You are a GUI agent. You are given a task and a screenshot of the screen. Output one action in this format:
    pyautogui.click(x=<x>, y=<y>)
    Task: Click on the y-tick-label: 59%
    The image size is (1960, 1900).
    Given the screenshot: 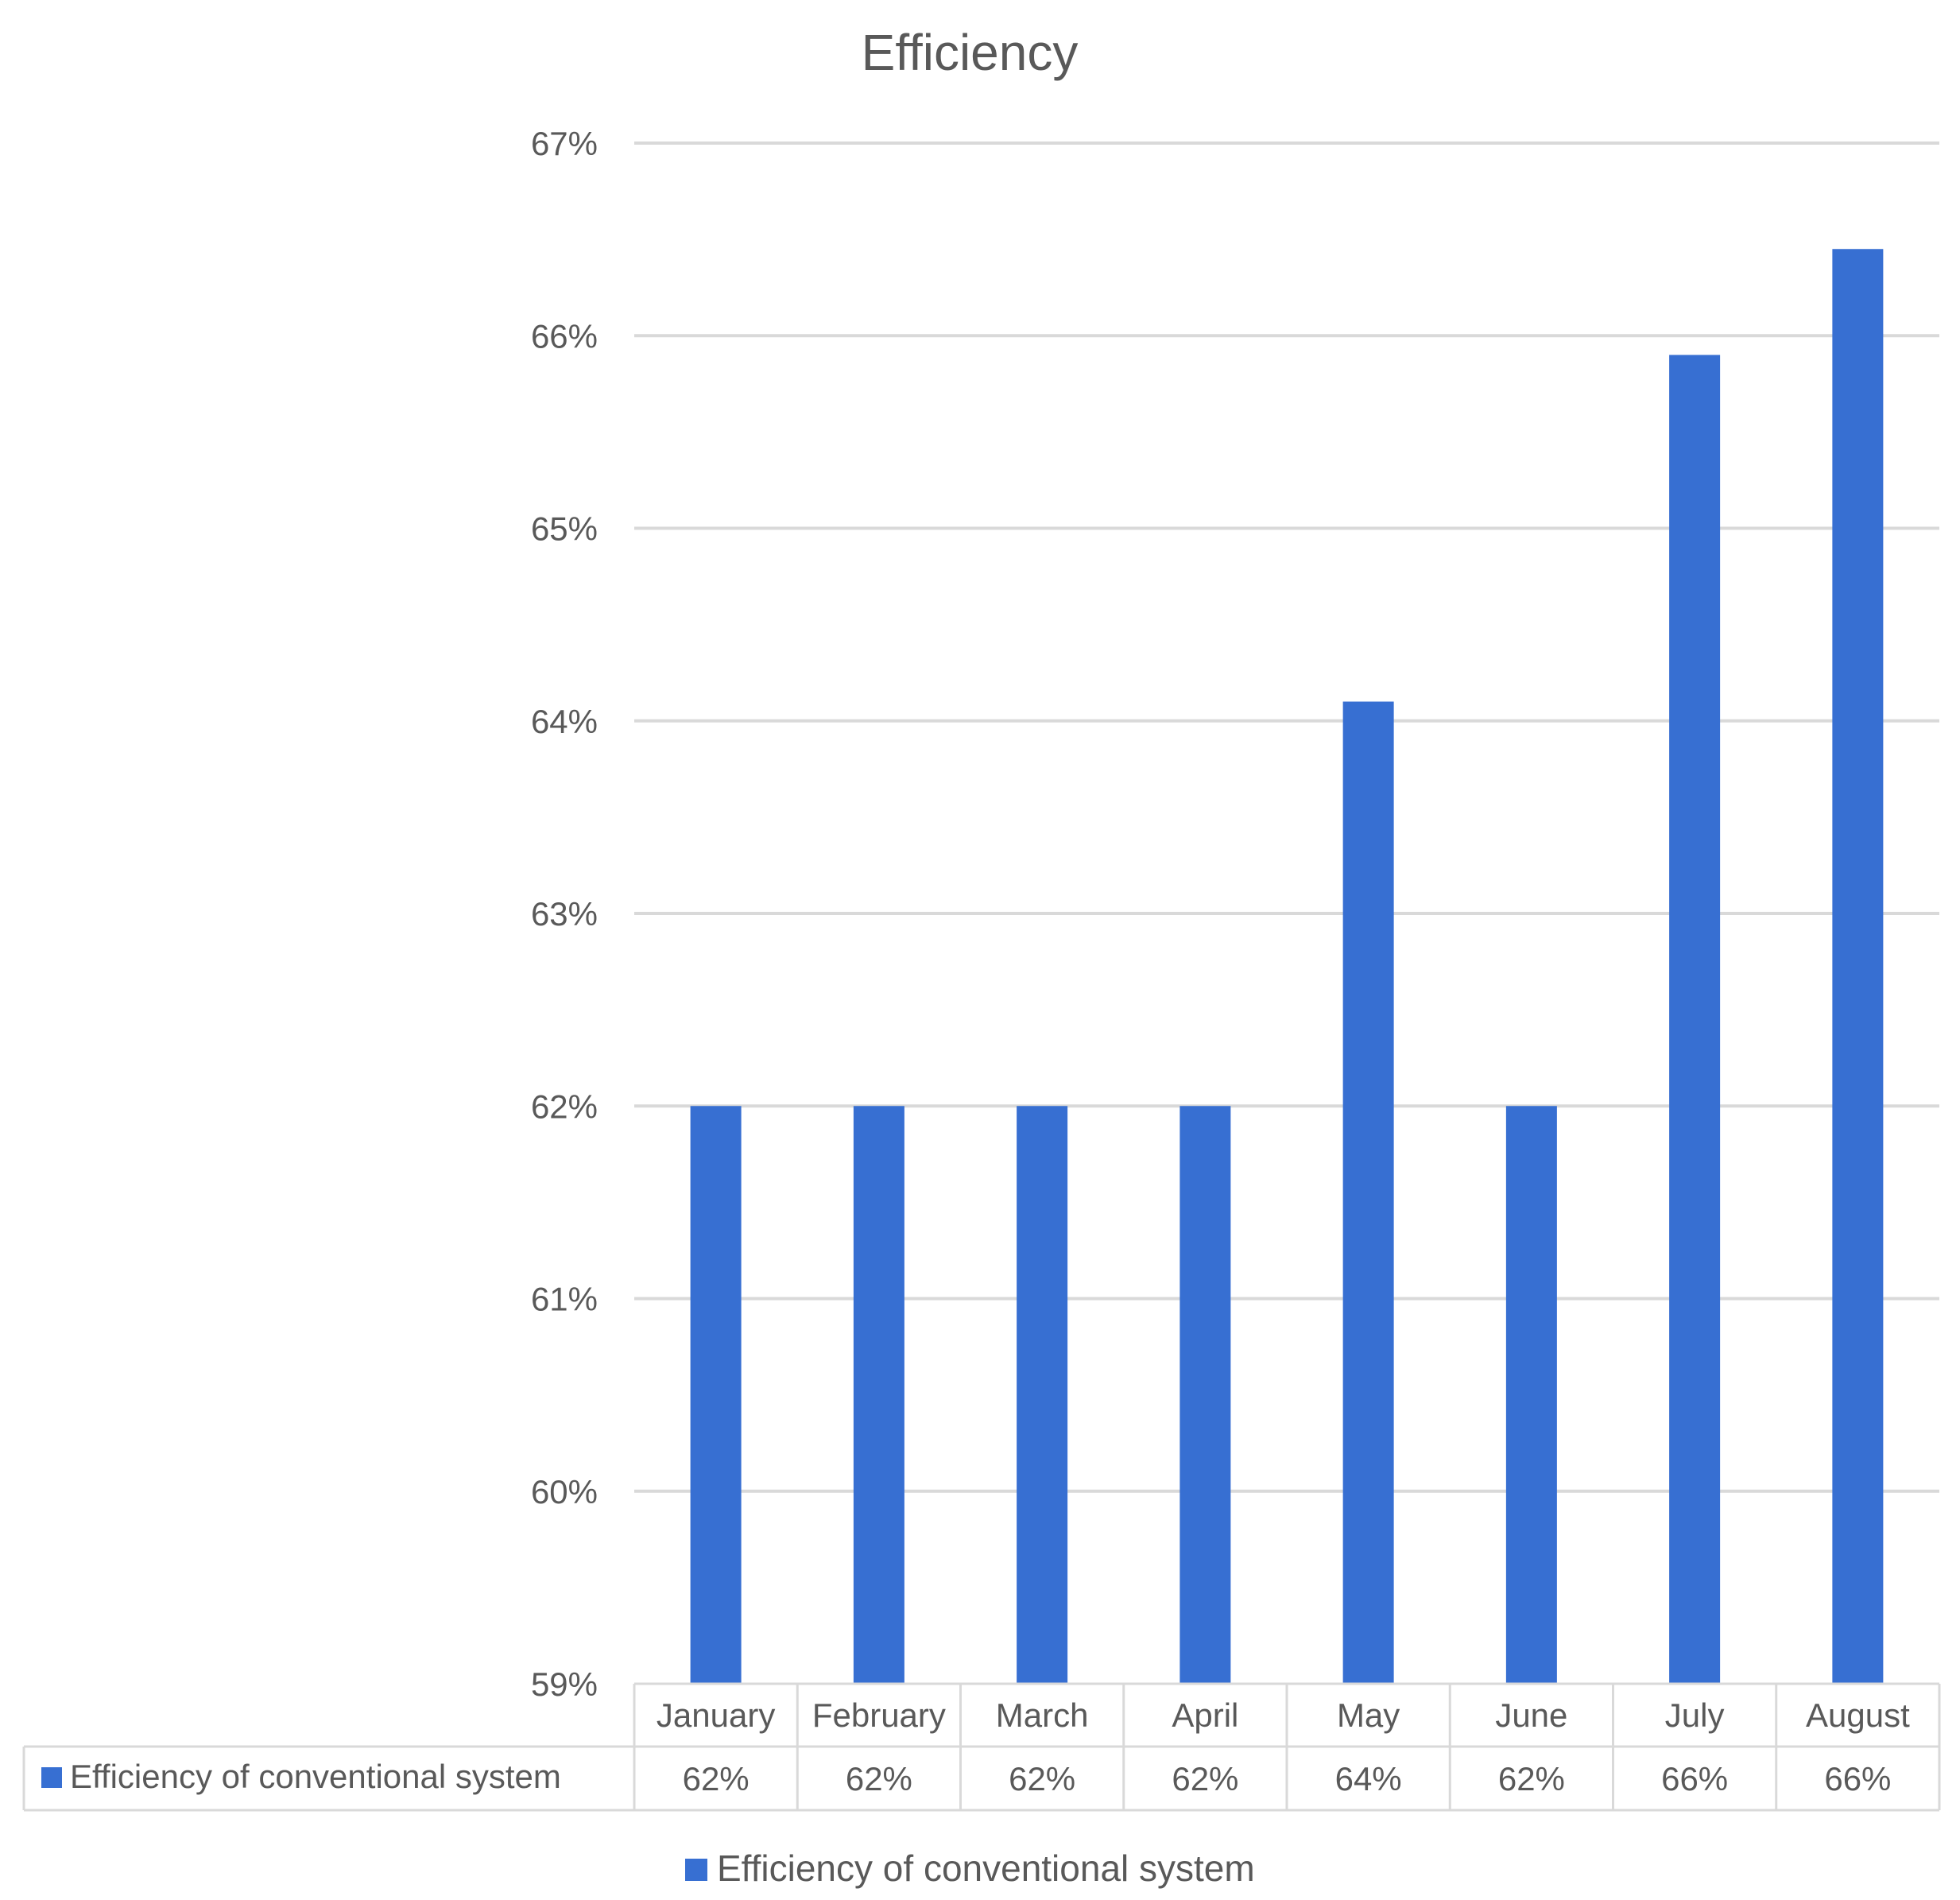 What is the action you would take?
    pyautogui.click(x=564, y=1684)
    